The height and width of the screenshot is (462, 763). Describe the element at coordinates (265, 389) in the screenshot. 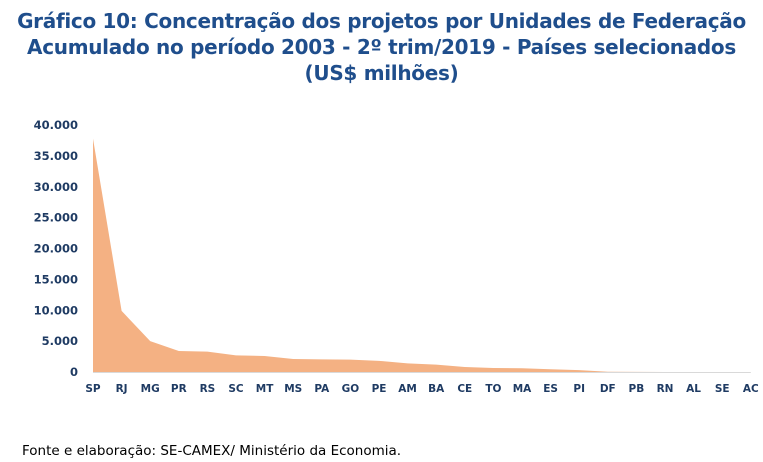

I see `x-tick-label: MT` at that location.